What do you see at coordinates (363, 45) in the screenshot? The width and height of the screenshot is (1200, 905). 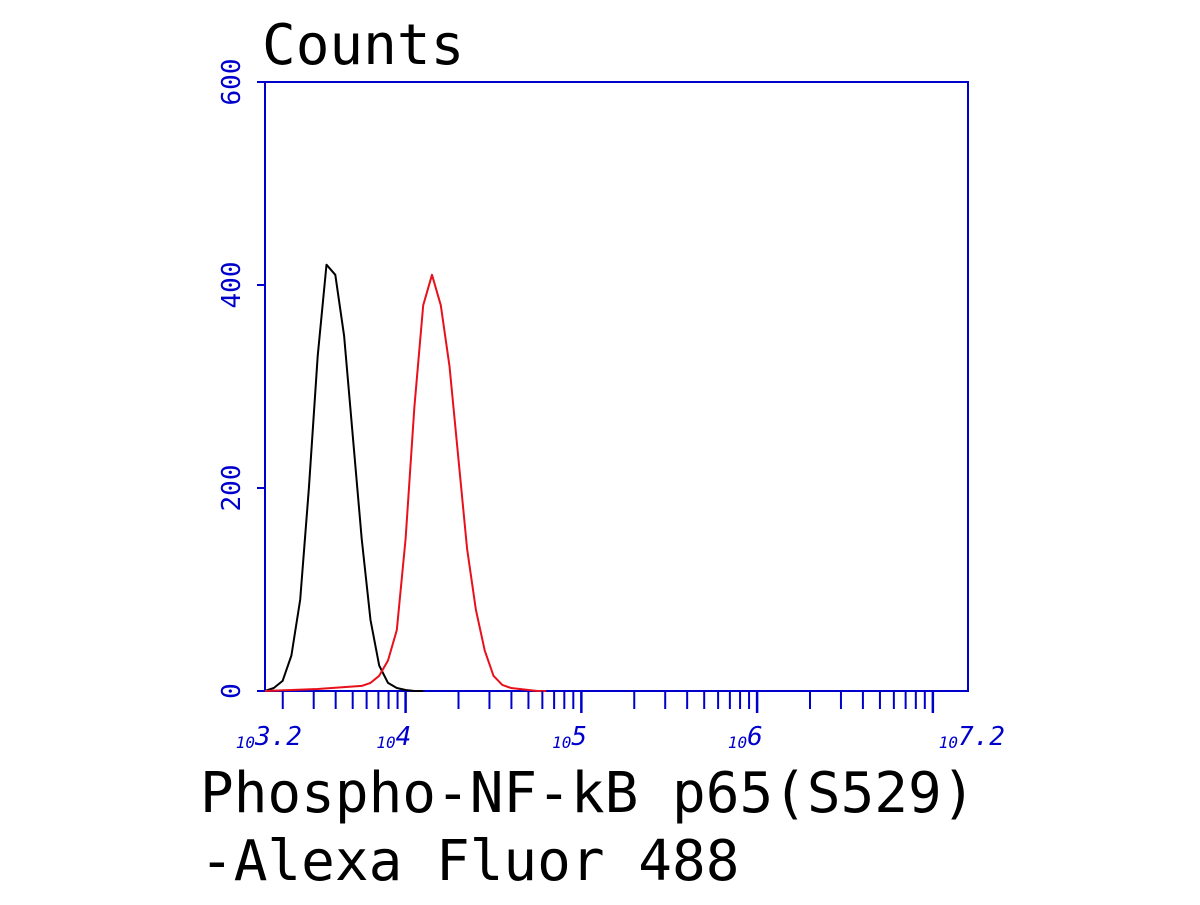 I see `y-axis-label: Counts` at bounding box center [363, 45].